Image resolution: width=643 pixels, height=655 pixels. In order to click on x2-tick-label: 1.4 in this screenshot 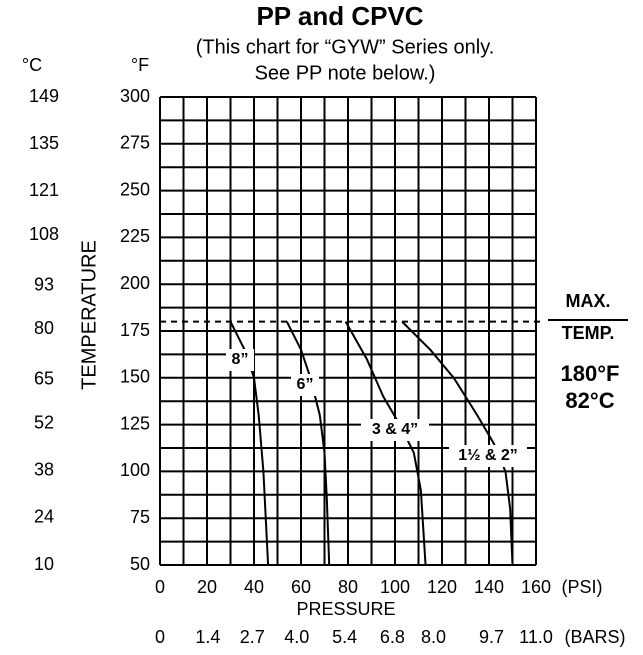, I will do `click(207, 637)`.